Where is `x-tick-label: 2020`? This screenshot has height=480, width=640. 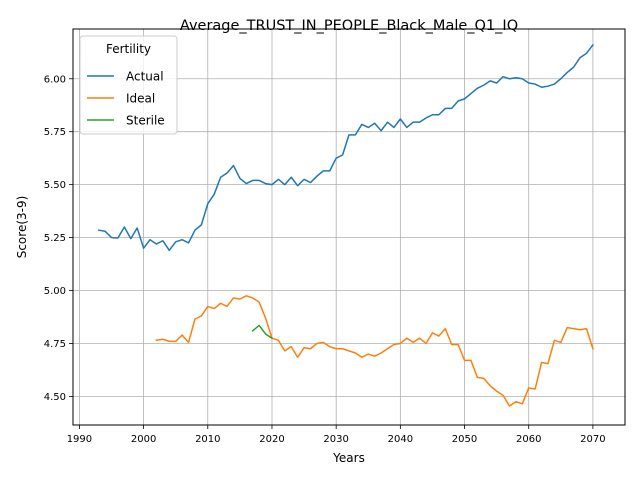 x-tick-label: 2020 is located at coordinates (271, 439).